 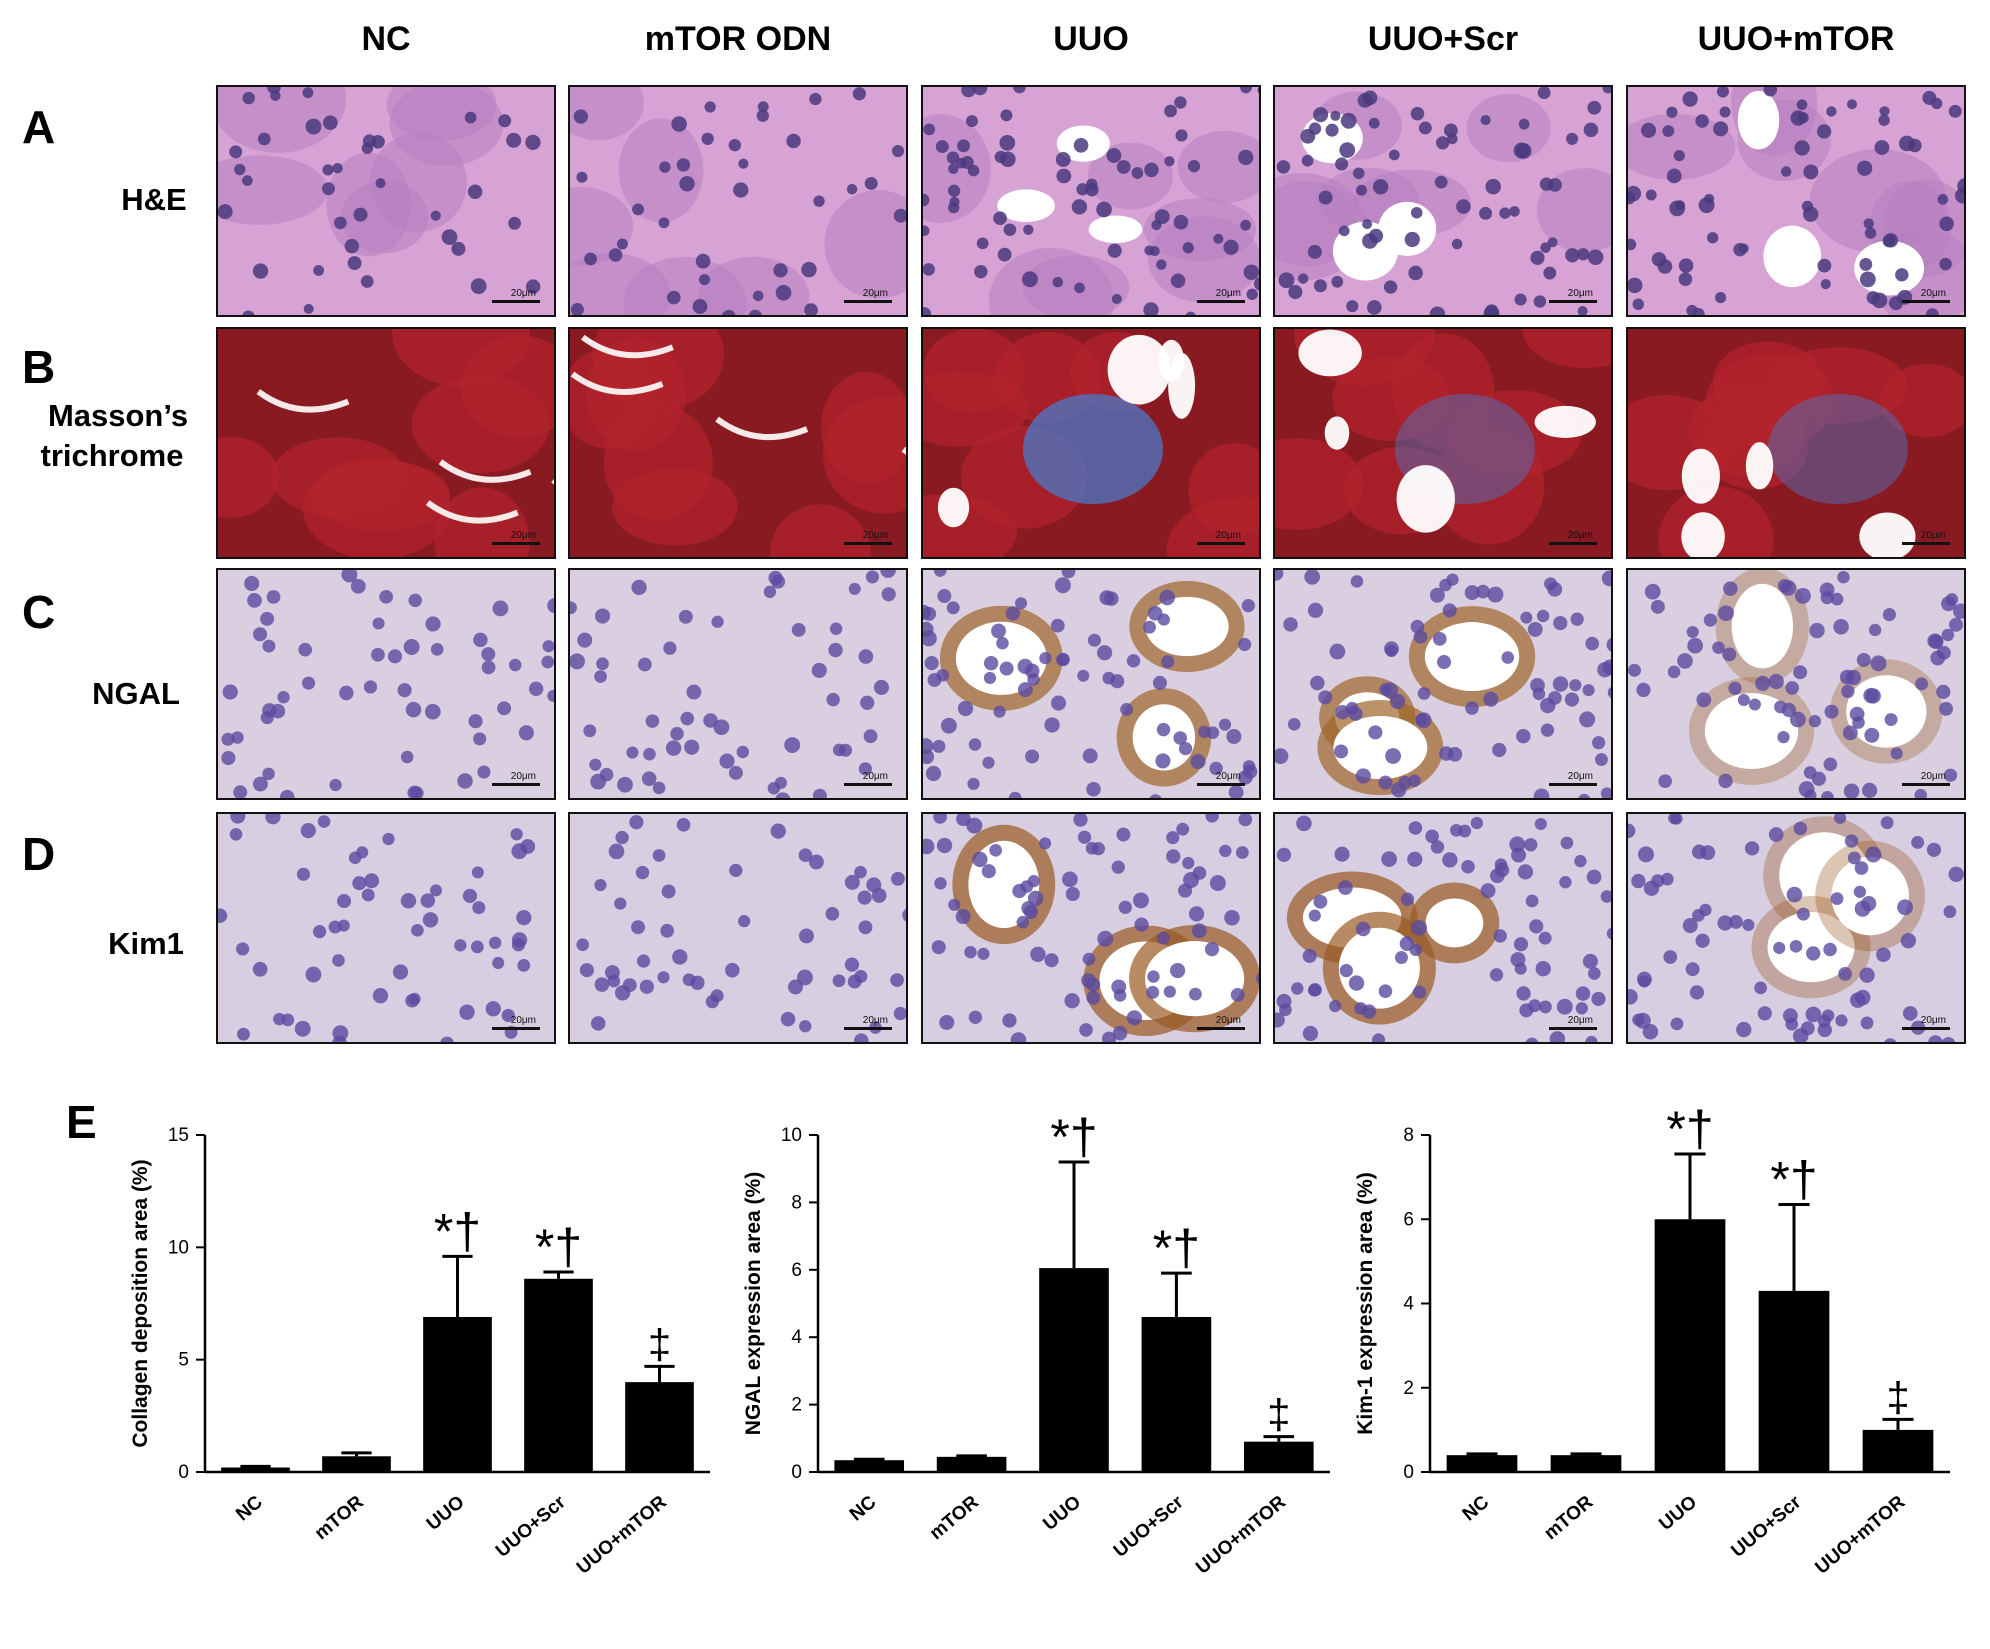 What do you see at coordinates (738, 443) in the screenshot?
I see `micrograph-b-2: 20μm` at bounding box center [738, 443].